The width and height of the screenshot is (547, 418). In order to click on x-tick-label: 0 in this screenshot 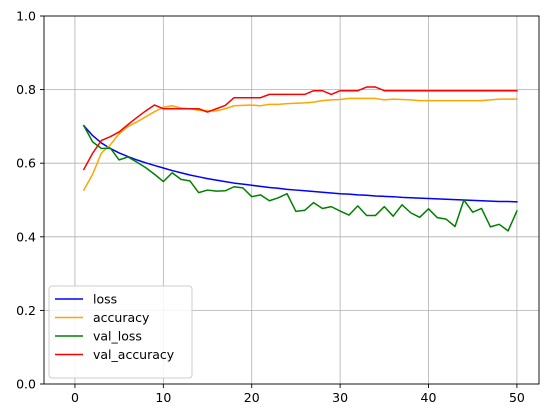, I will do `click(75, 397)`.